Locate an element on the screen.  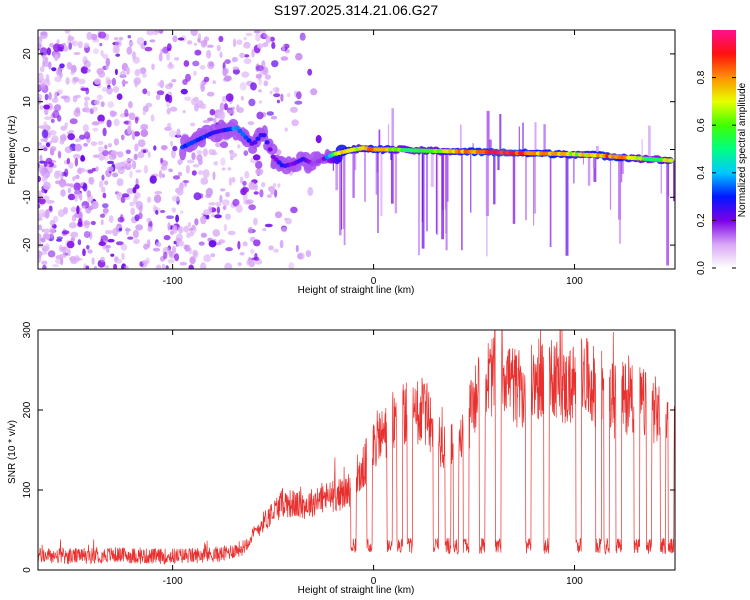
x-tick-label: 0 is located at coordinates (374, 281).